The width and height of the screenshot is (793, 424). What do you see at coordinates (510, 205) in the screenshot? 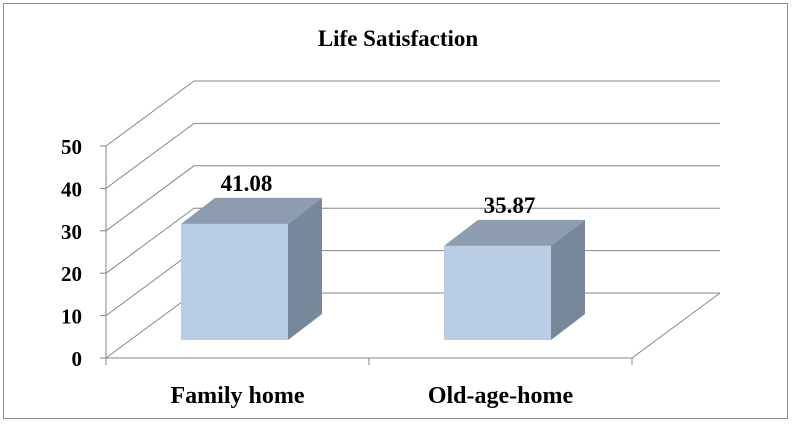
I see `data-label: 35.87` at bounding box center [510, 205].